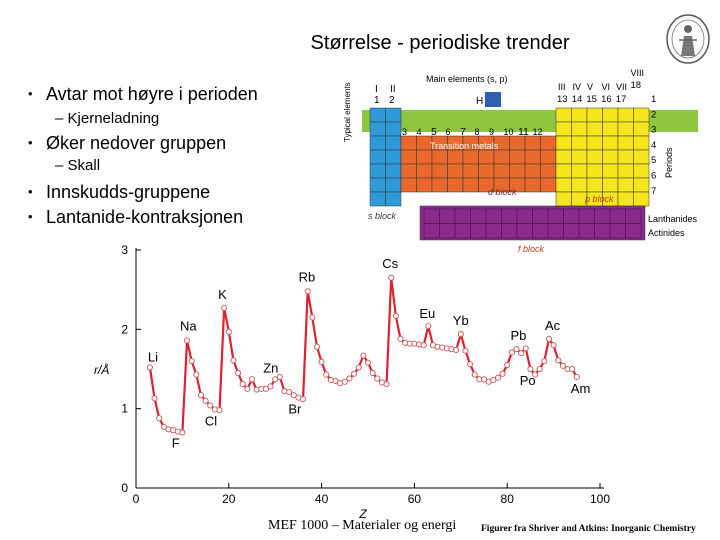 This screenshot has height=540, width=720. I want to click on group-roman-1: I, so click(376, 89).